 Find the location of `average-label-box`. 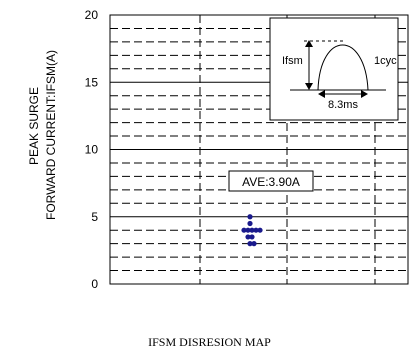

average-label-box is located at coordinates (271, 181).